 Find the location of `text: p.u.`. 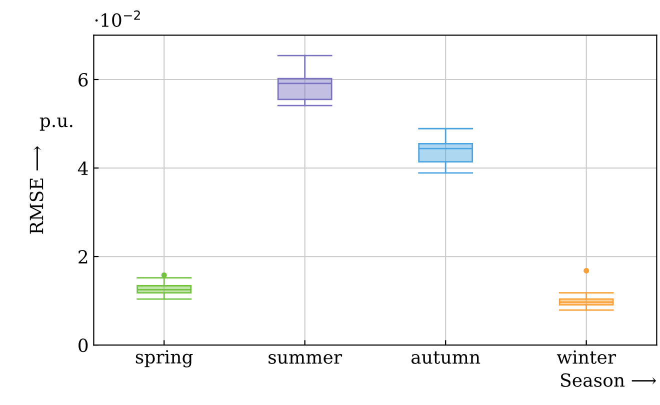

text: p.u. is located at coordinates (56, 124).